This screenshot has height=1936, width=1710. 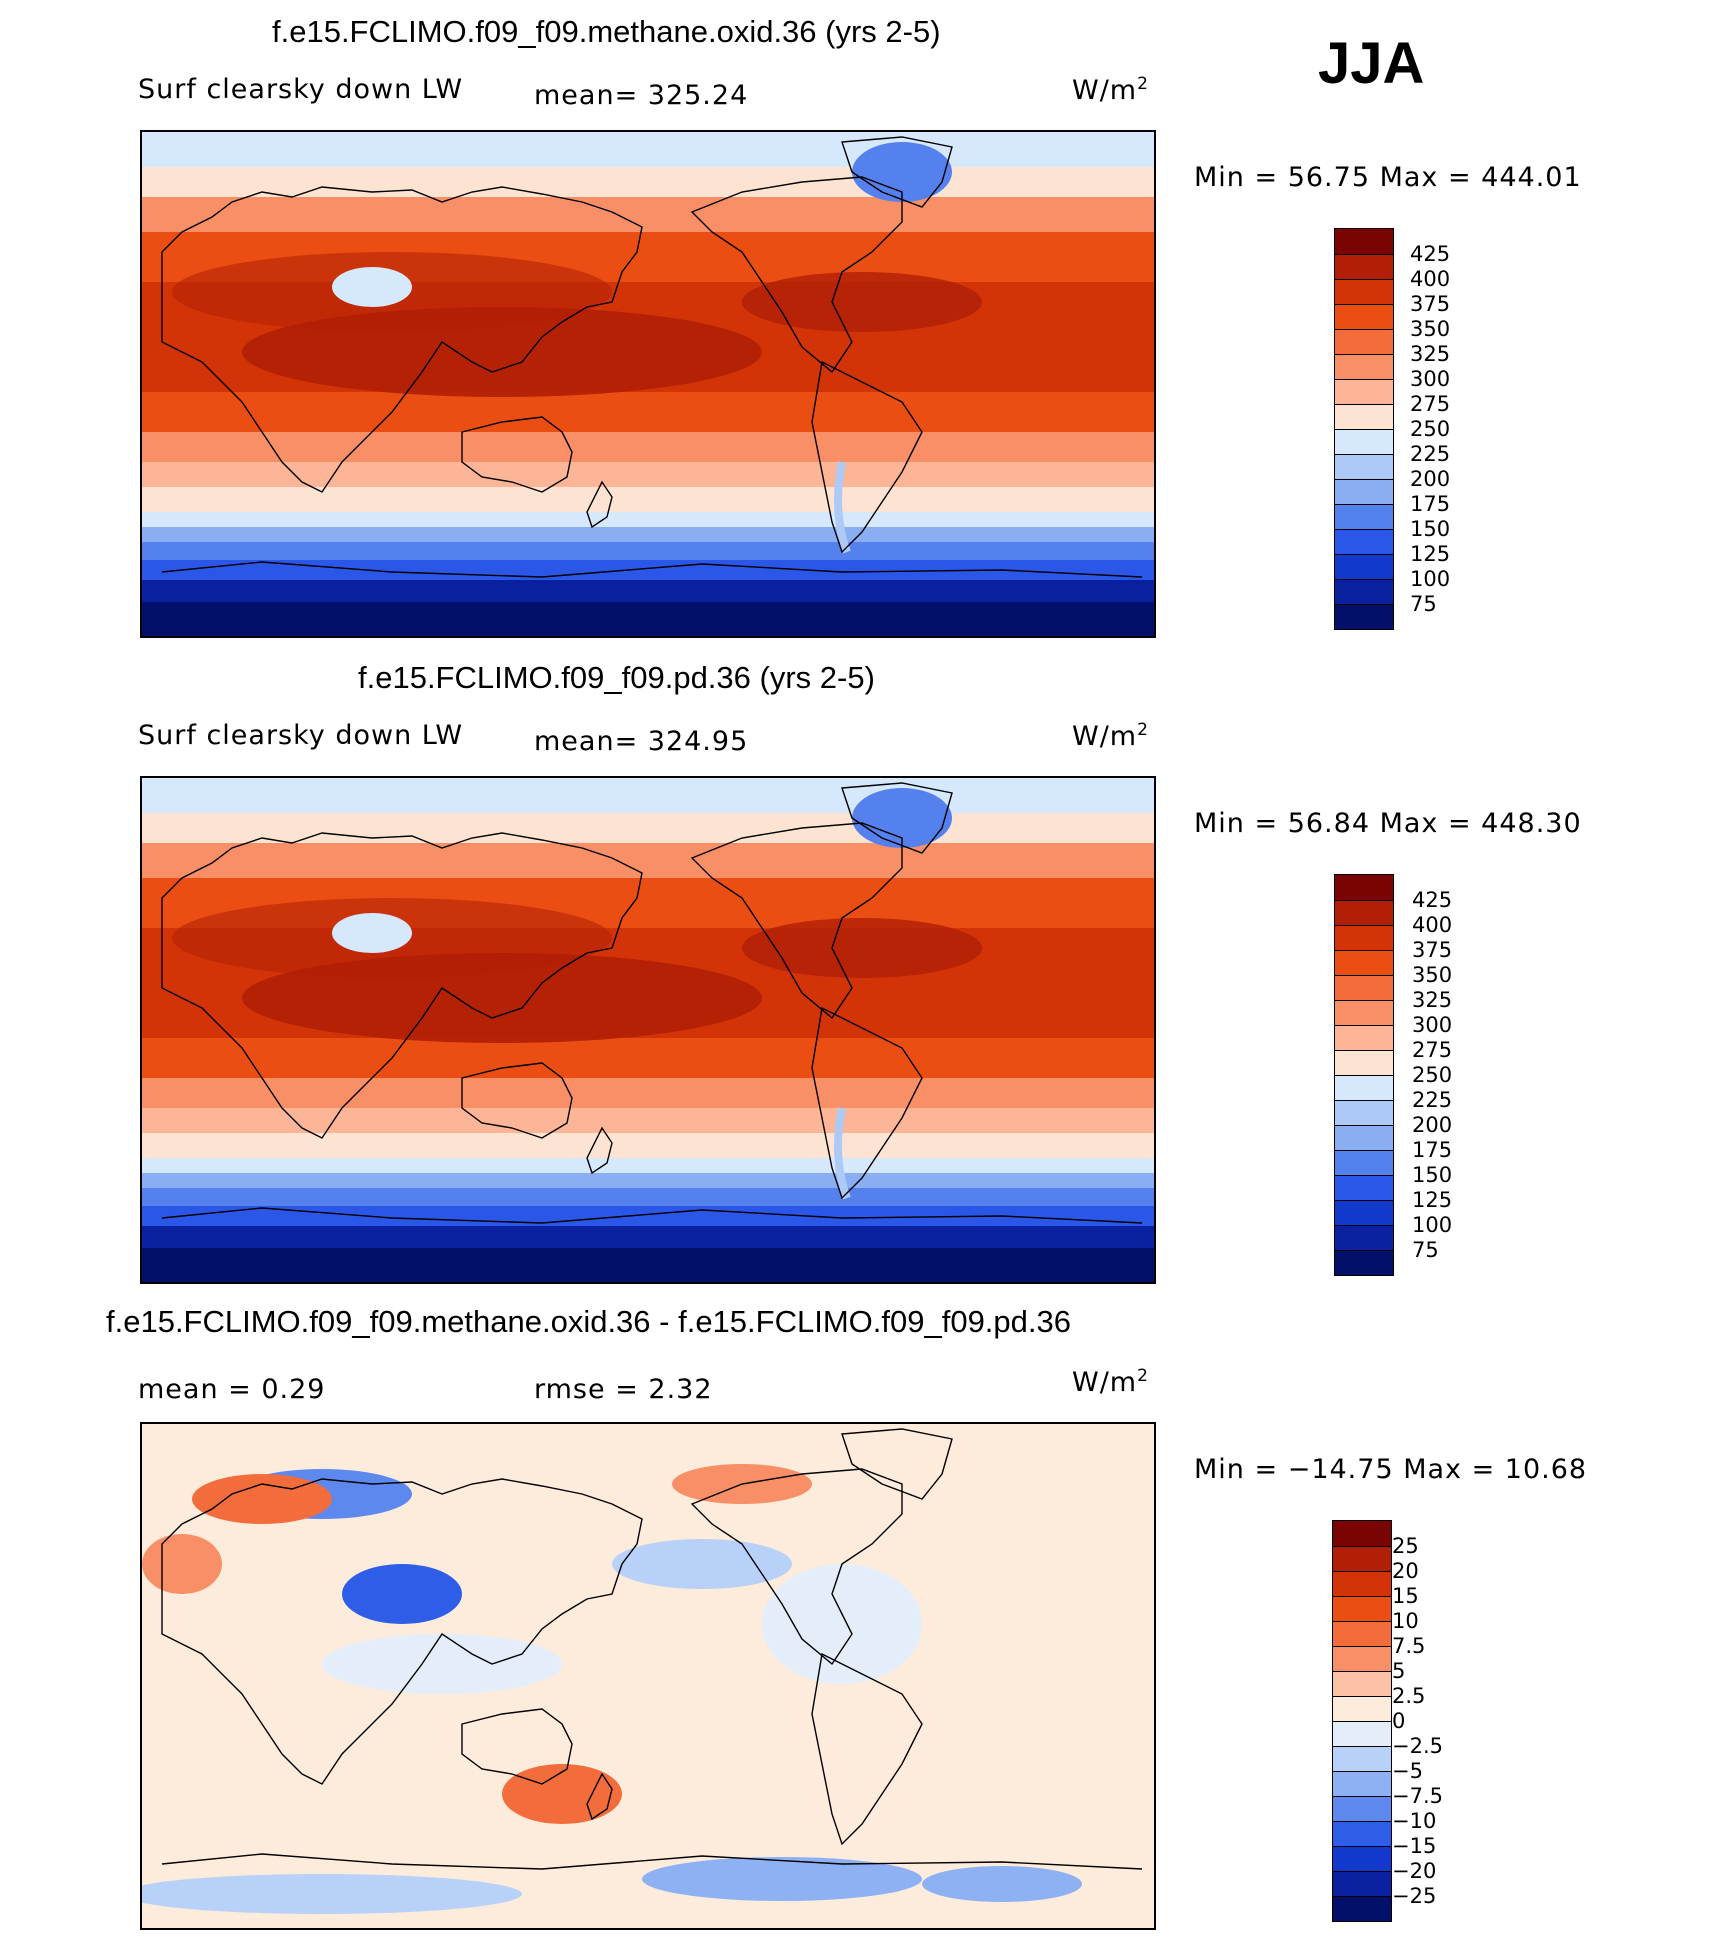 What do you see at coordinates (1405, 1621) in the screenshot?
I see `colorbar-label: 10` at bounding box center [1405, 1621].